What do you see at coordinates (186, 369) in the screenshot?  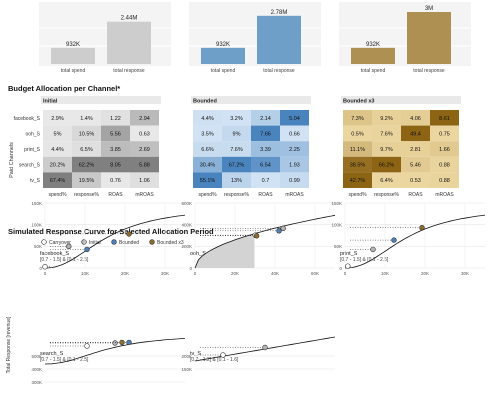 I see `curve-ytick: 150K` at bounding box center [186, 369].